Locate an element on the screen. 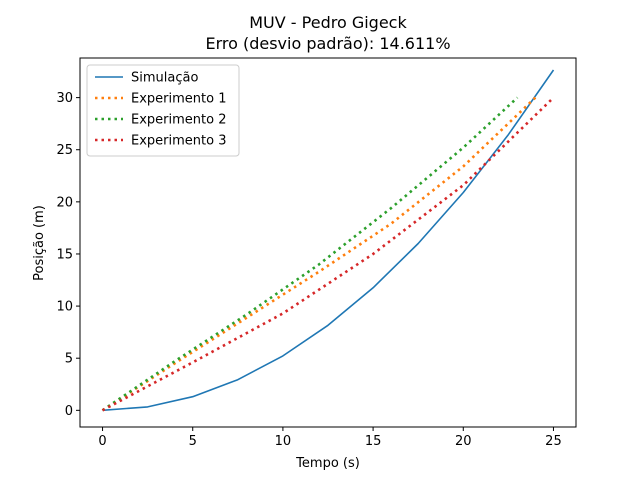  x-tick-label: 25 is located at coordinates (553, 441).